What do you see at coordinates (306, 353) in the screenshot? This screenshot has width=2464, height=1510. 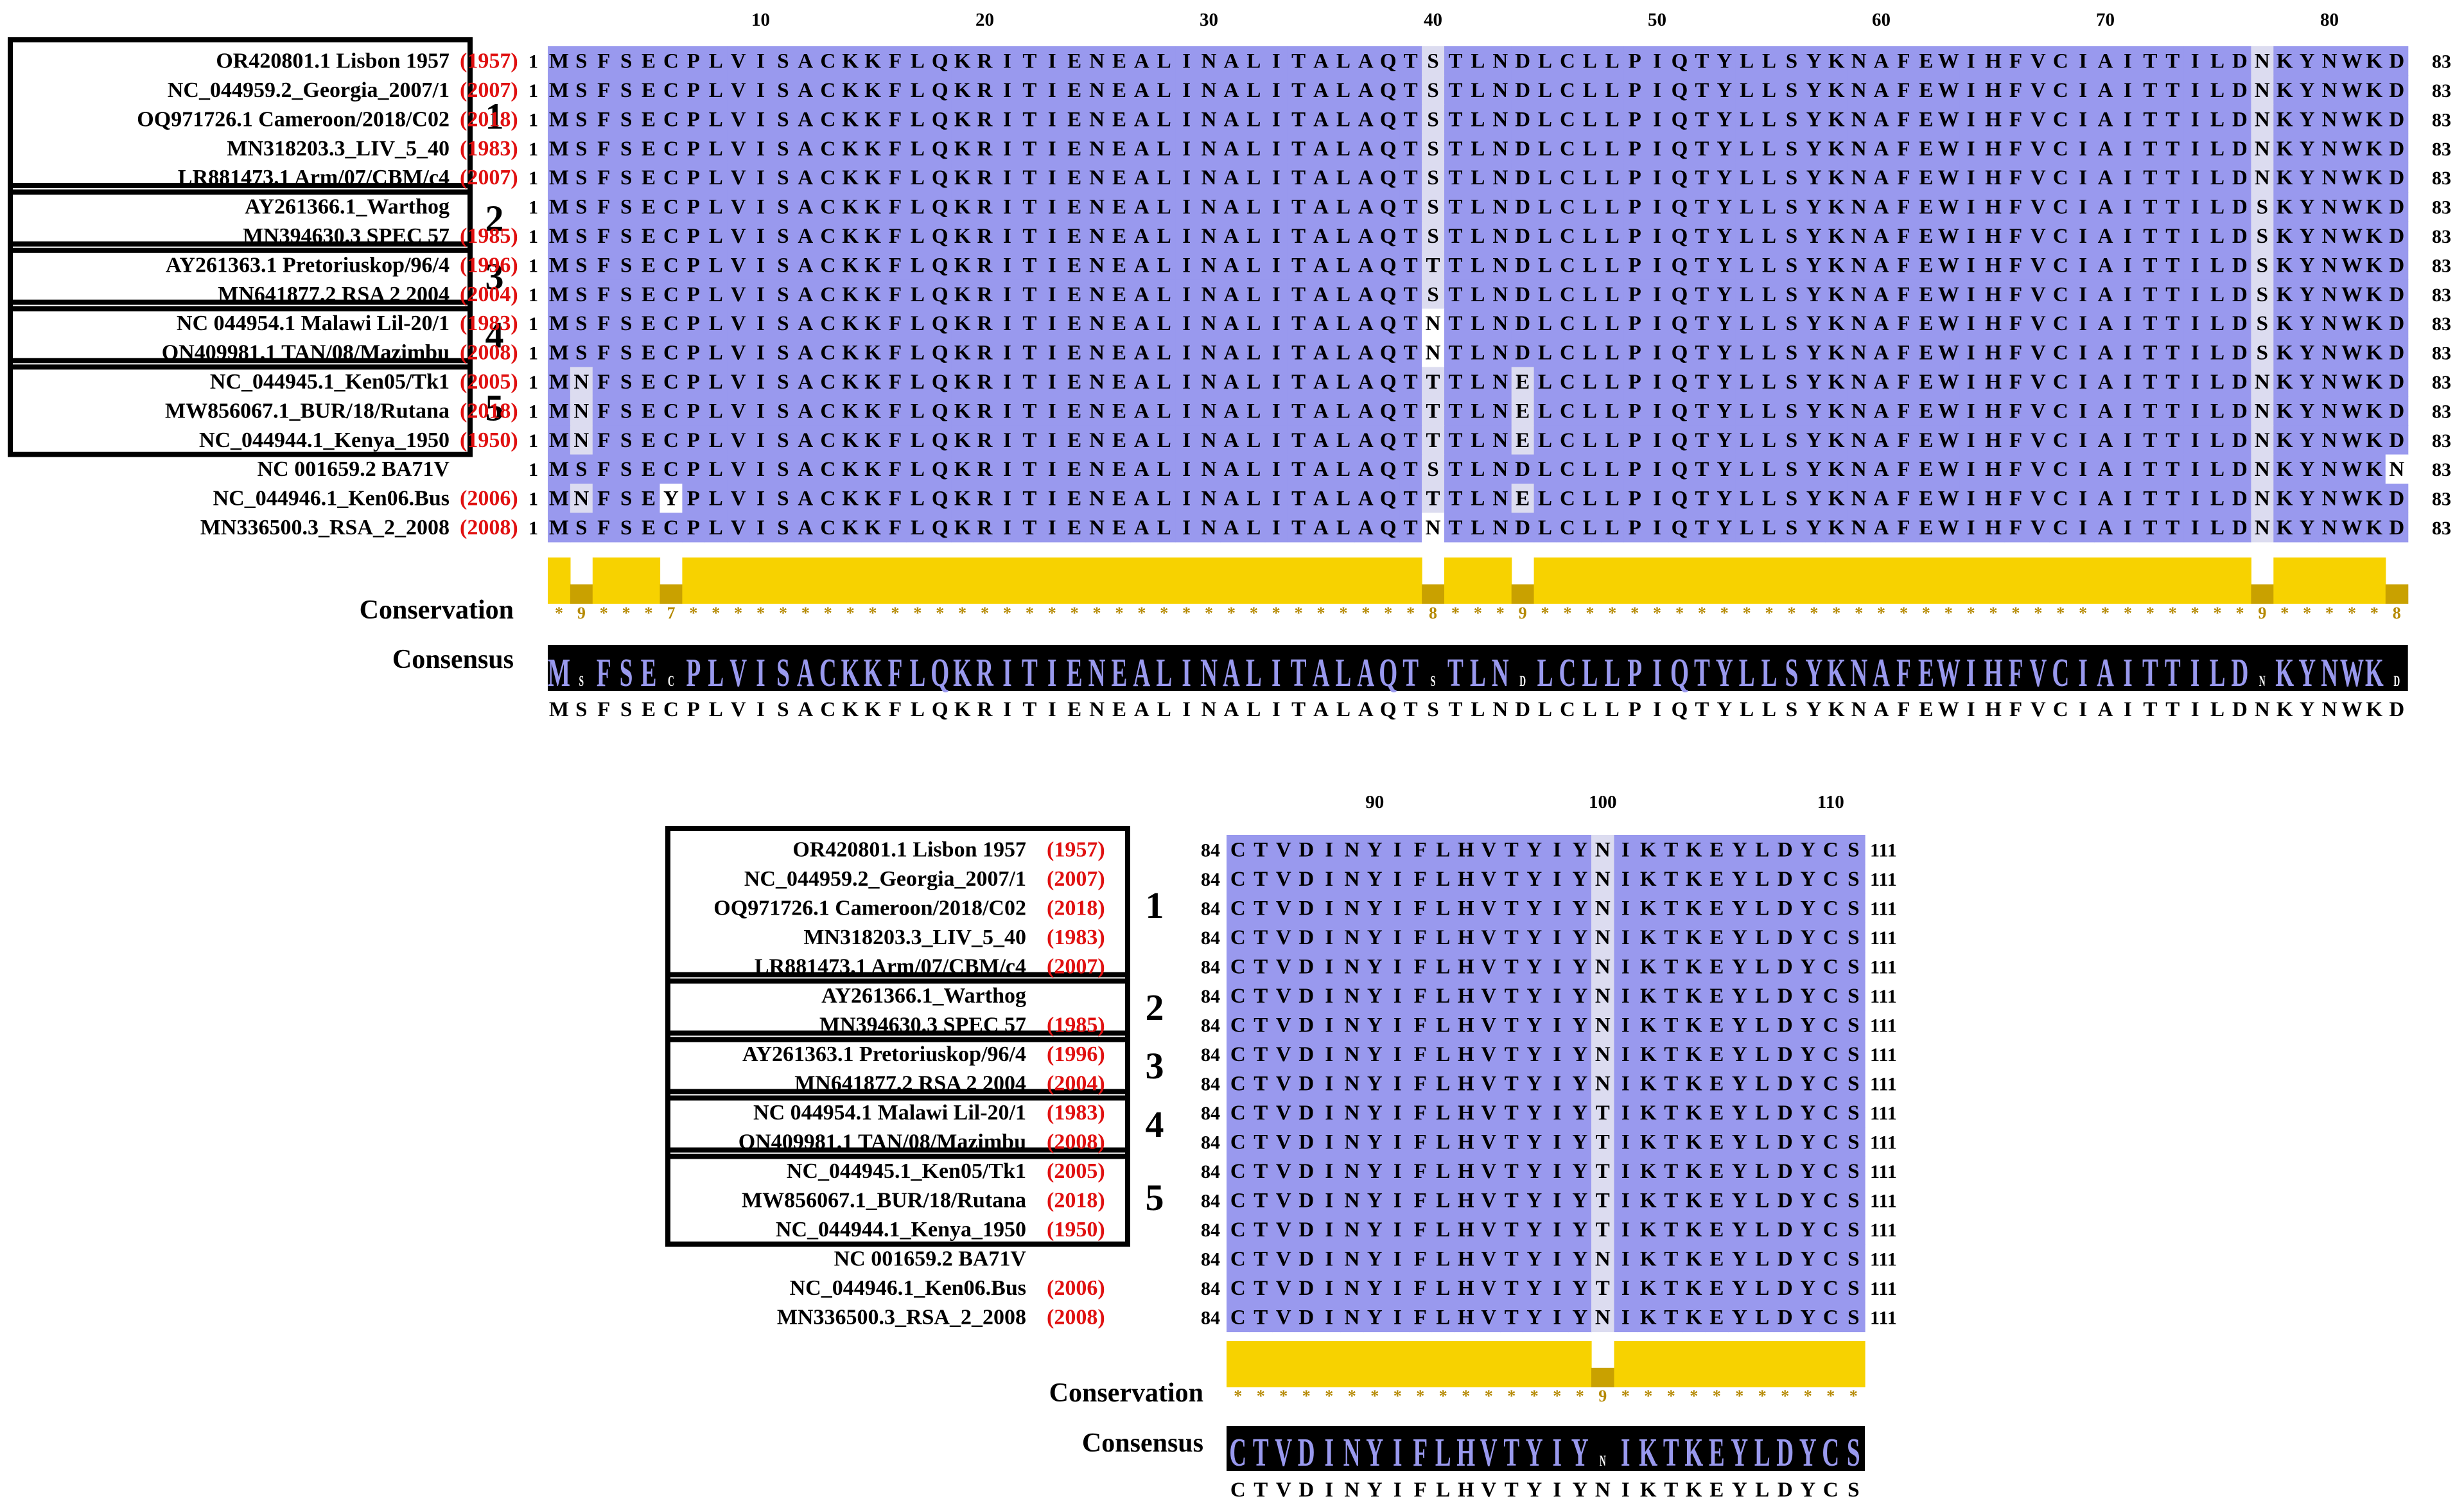 I see `sequence-label: ON409981.1 TAN/08/Mazimbu` at bounding box center [306, 353].